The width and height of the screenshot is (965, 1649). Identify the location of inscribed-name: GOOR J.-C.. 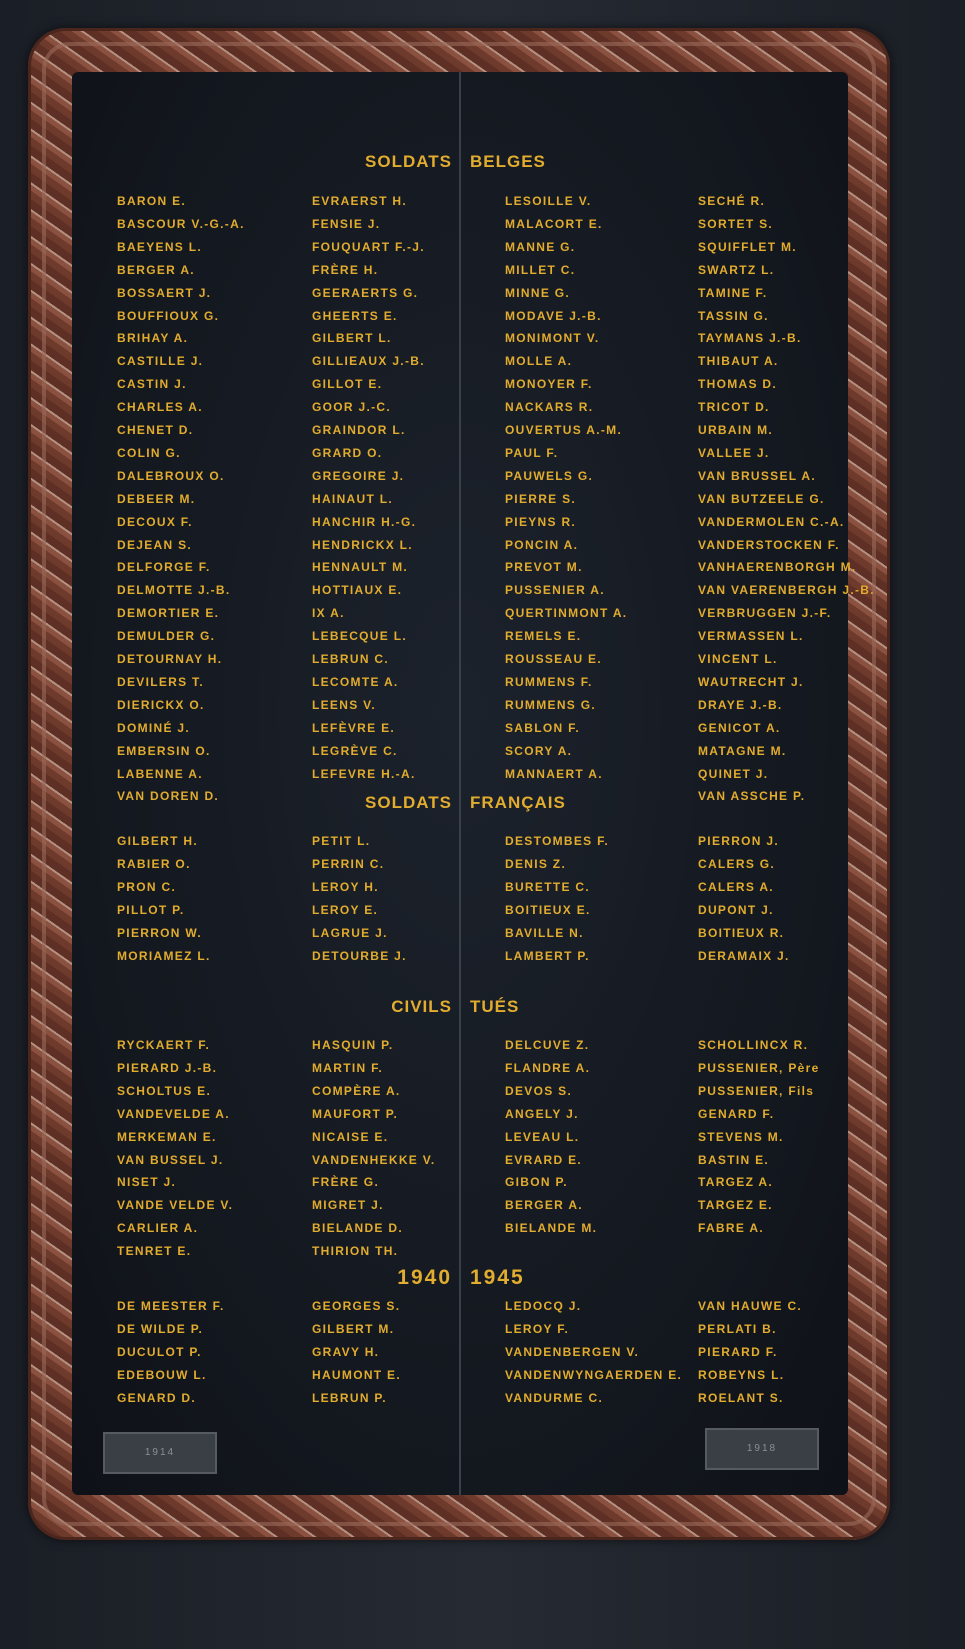
(352, 407).